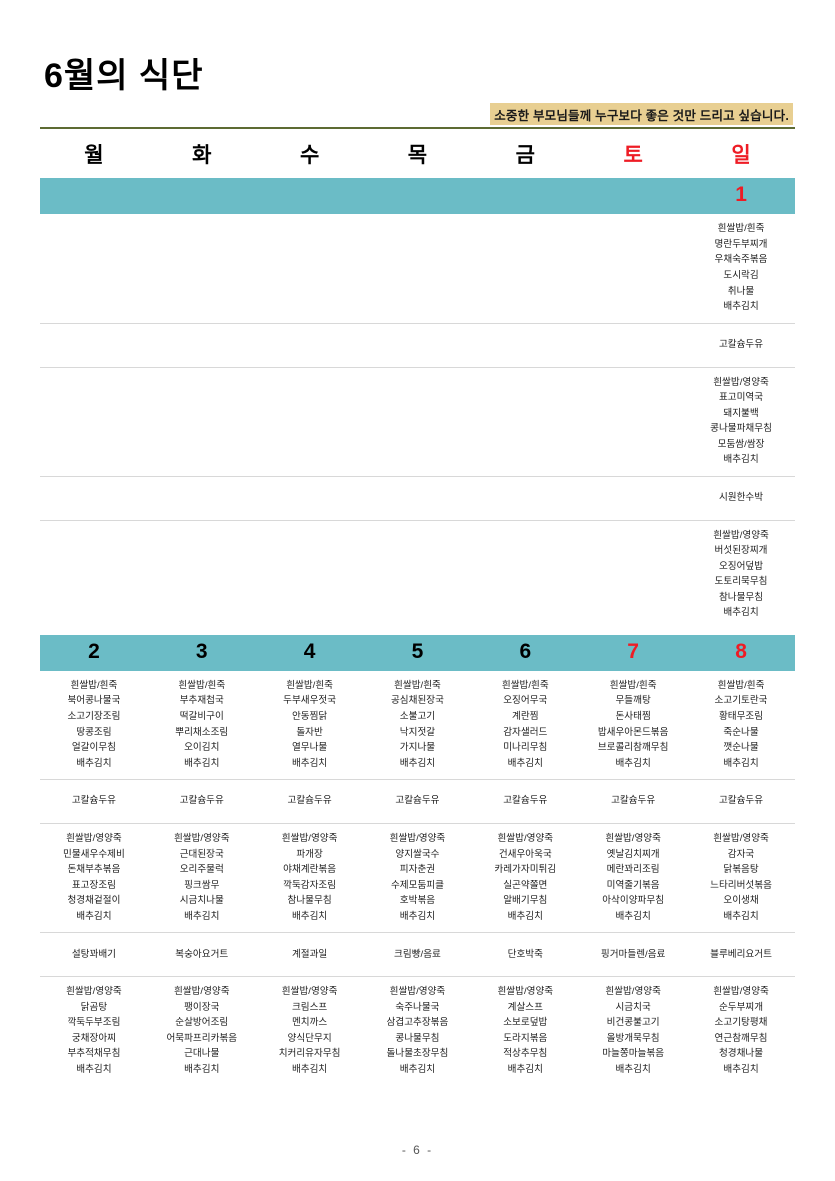 This screenshot has width=835, height=1181. I want to click on dish-item: 순두부찌개, so click(741, 1007).